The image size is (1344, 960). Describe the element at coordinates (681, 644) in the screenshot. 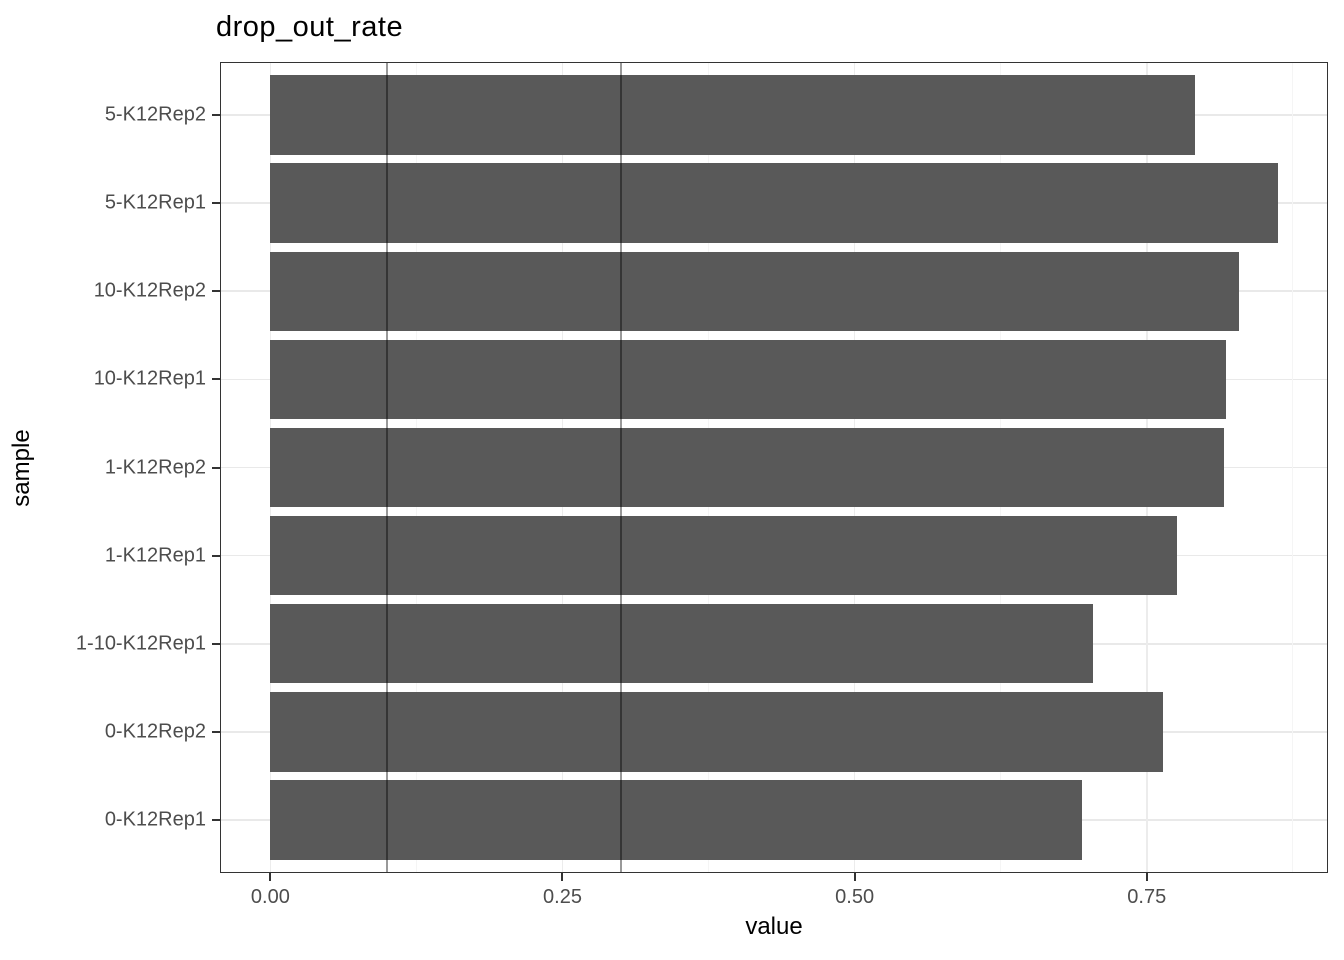

I see `bar-1-10-K12Rep1` at that location.